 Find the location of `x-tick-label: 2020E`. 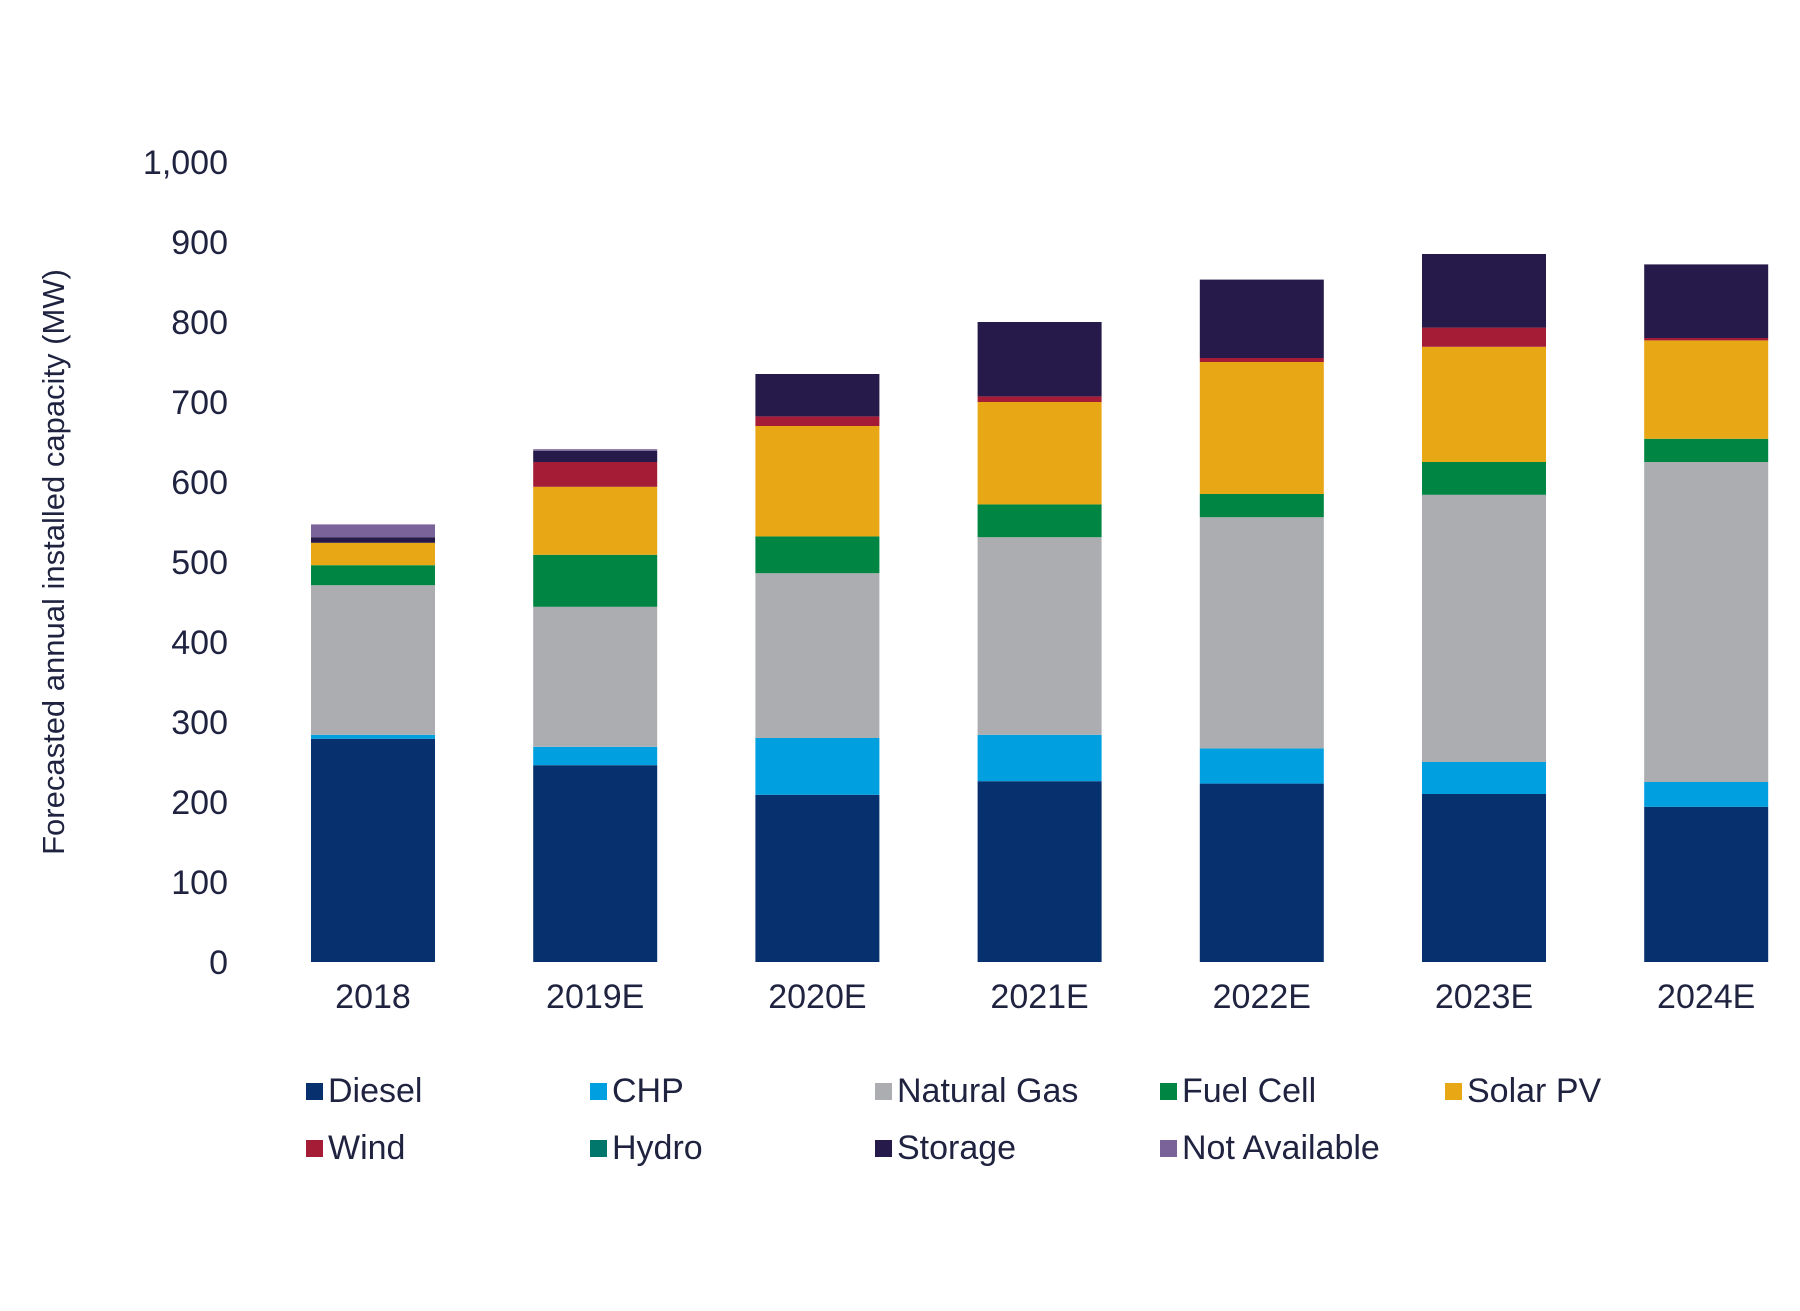

x-tick-label: 2020E is located at coordinates (817, 997).